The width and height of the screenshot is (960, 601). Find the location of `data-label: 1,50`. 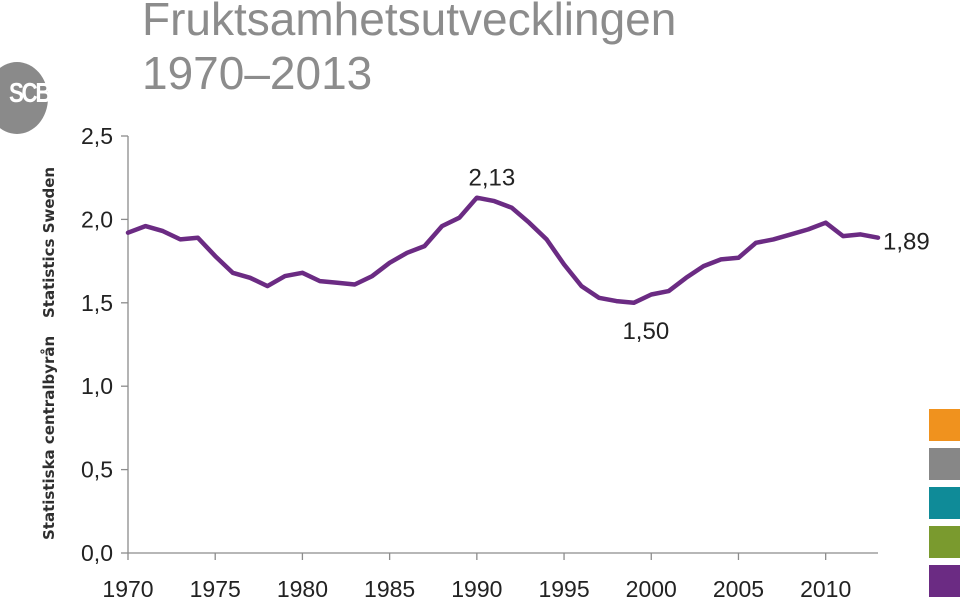

data-label: 1,50 is located at coordinates (645, 331).